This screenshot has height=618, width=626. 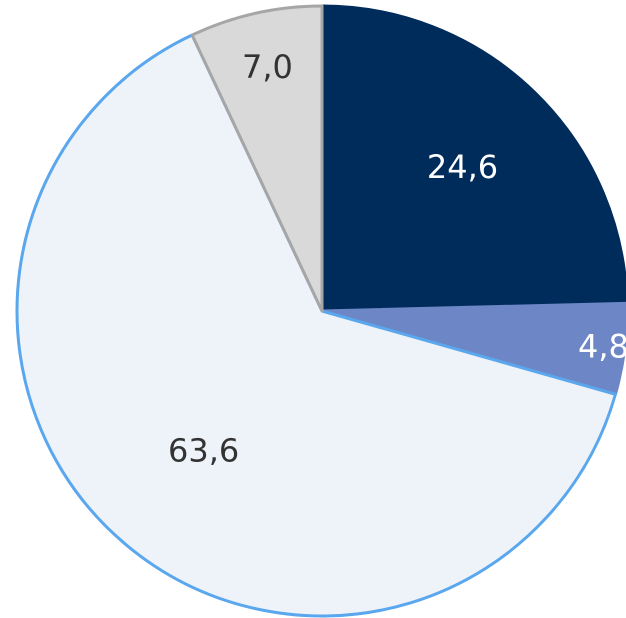 I want to click on slice-label-3: 7,0, so click(x=267, y=67).